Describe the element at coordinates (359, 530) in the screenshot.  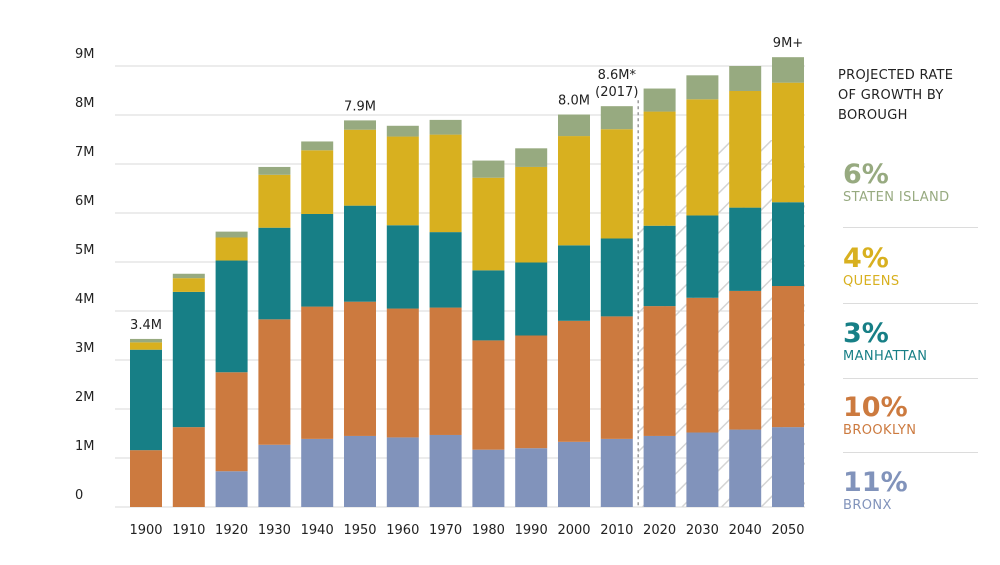
I see `x-tick-label: 1950` at that location.